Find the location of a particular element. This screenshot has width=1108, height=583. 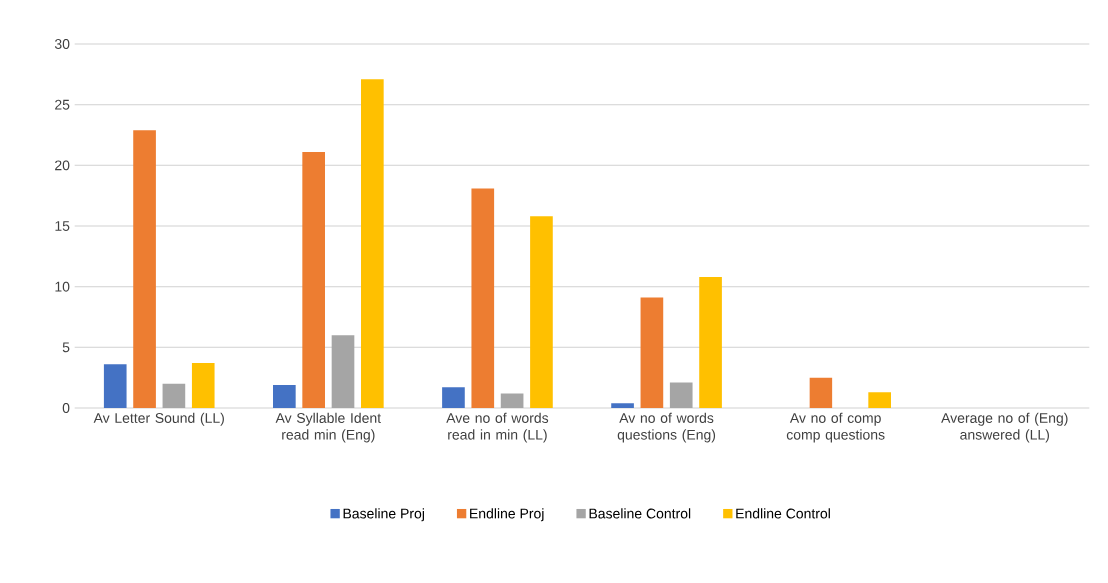

y-tick-label: 10 is located at coordinates (62, 286).